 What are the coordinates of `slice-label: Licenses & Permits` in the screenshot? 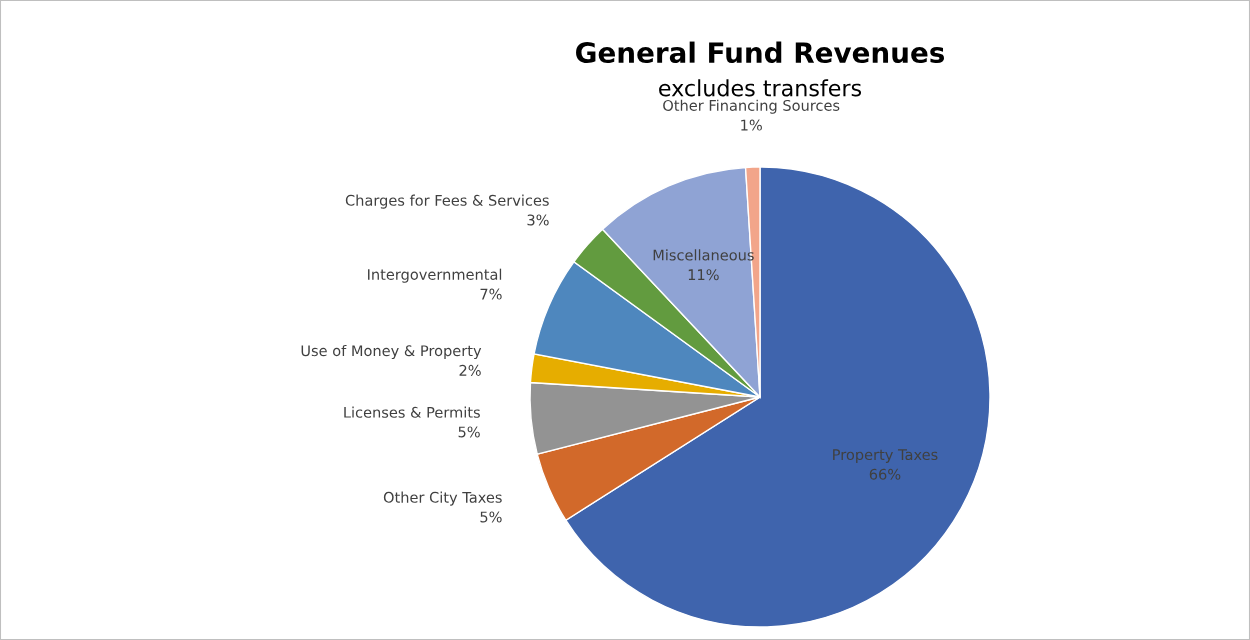 It's located at (412, 412).